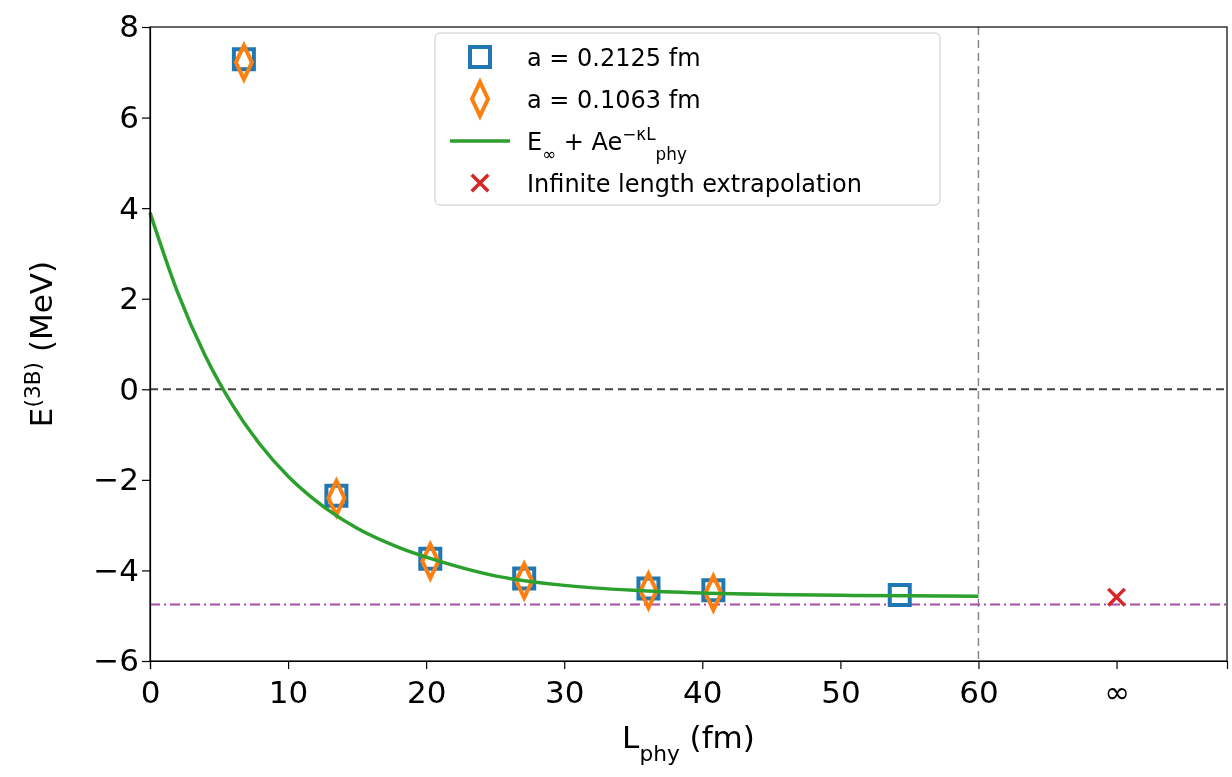 The image size is (1232, 777). What do you see at coordinates (288, 692) in the screenshot?
I see `x-tick-label: 10` at bounding box center [288, 692].